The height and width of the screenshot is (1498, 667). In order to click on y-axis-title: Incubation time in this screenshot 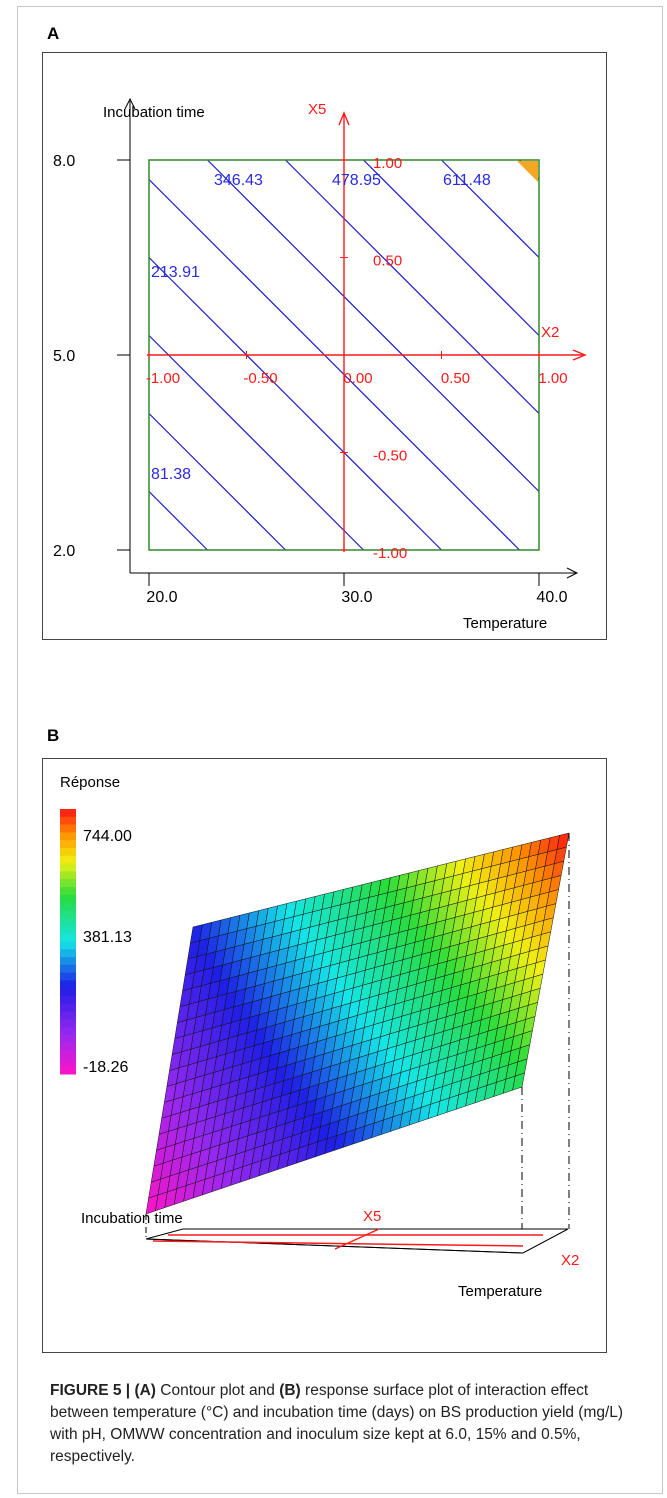, I will do `click(154, 112)`.